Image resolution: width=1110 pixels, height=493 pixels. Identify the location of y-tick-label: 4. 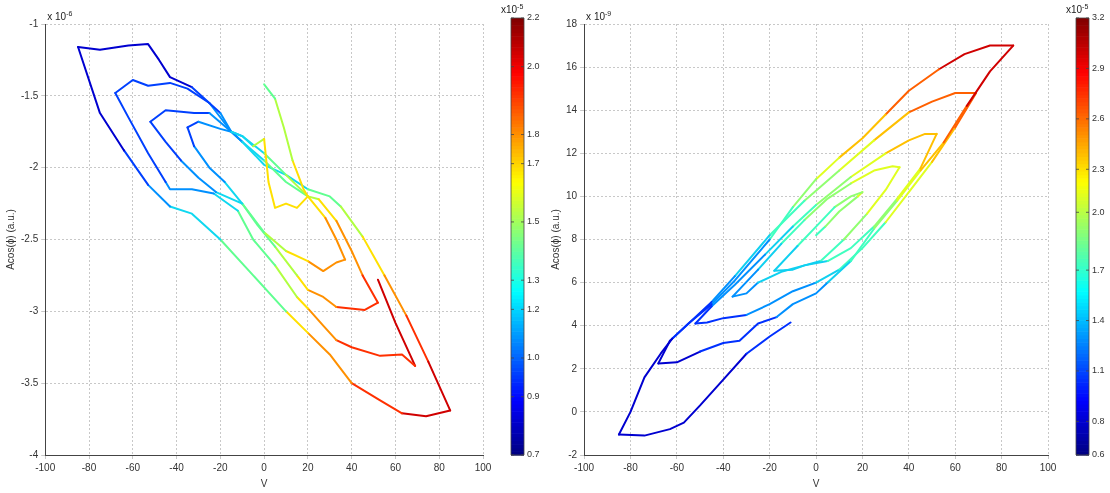
(574, 325).